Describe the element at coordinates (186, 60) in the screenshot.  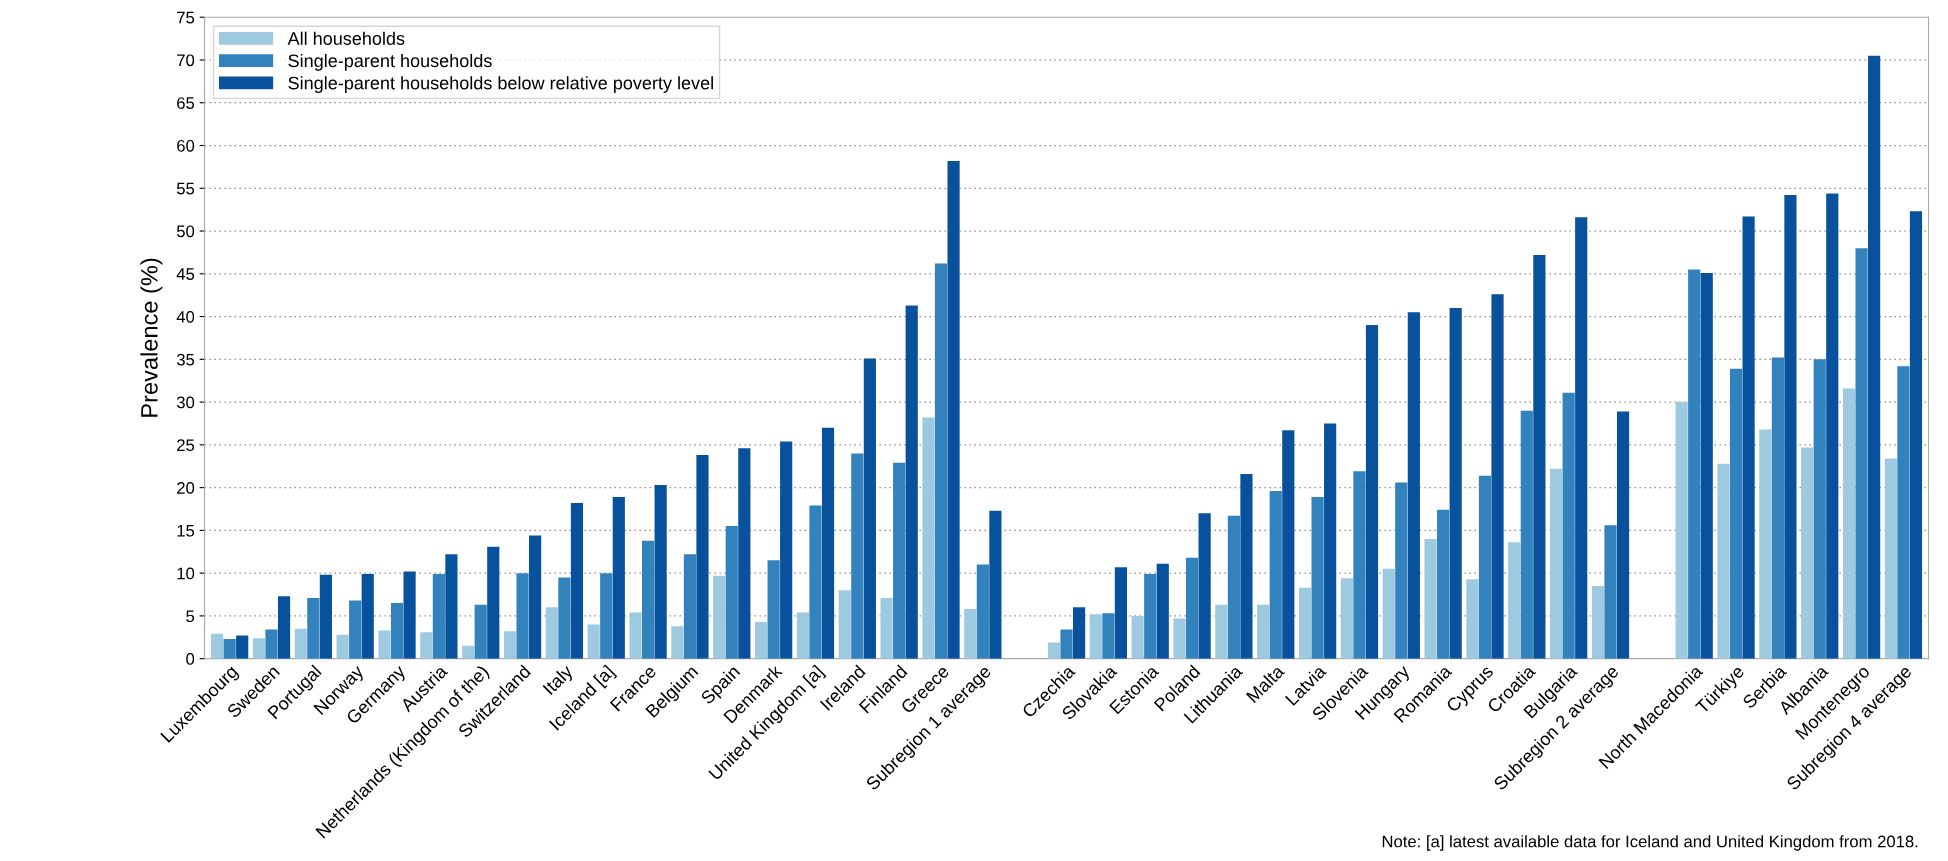
I see `y-tick-label: 70` at that location.